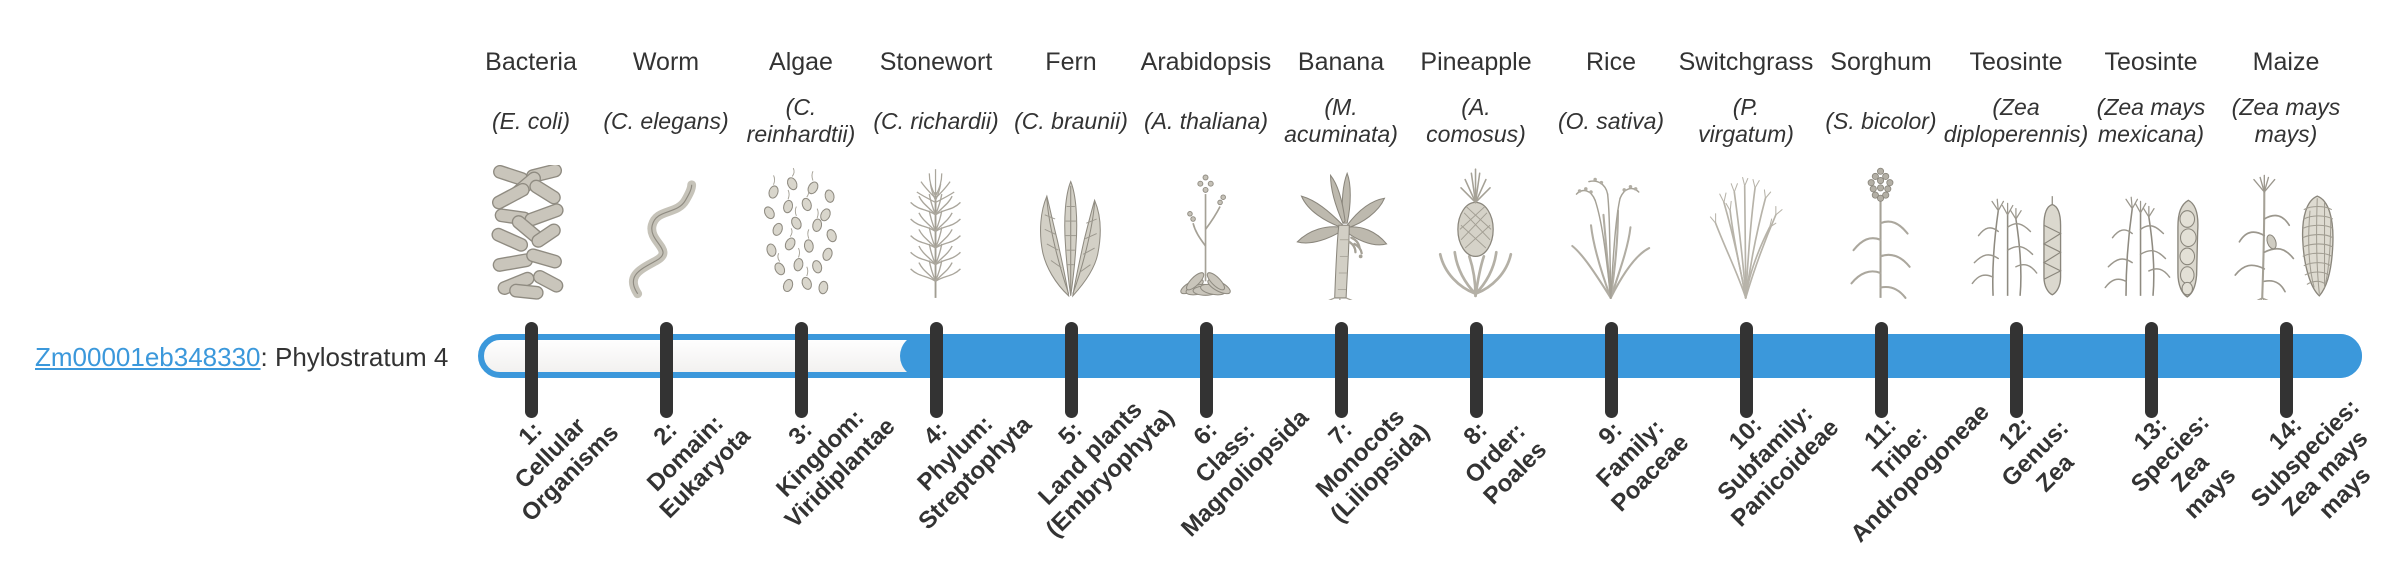 Image resolution: width=2400 pixels, height=580 pixels. Describe the element at coordinates (666, 231) in the screenshot. I see `worm-icon` at that location.